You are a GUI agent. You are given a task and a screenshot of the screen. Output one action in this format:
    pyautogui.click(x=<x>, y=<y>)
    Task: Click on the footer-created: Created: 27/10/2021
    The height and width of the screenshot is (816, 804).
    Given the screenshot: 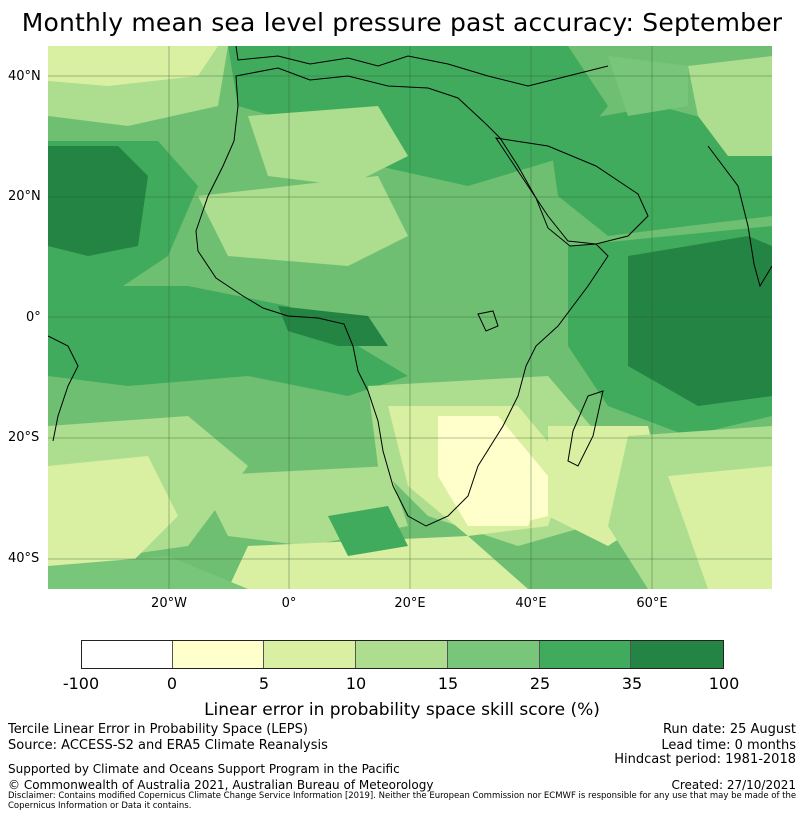 What is the action you would take?
    pyautogui.click(x=733, y=785)
    